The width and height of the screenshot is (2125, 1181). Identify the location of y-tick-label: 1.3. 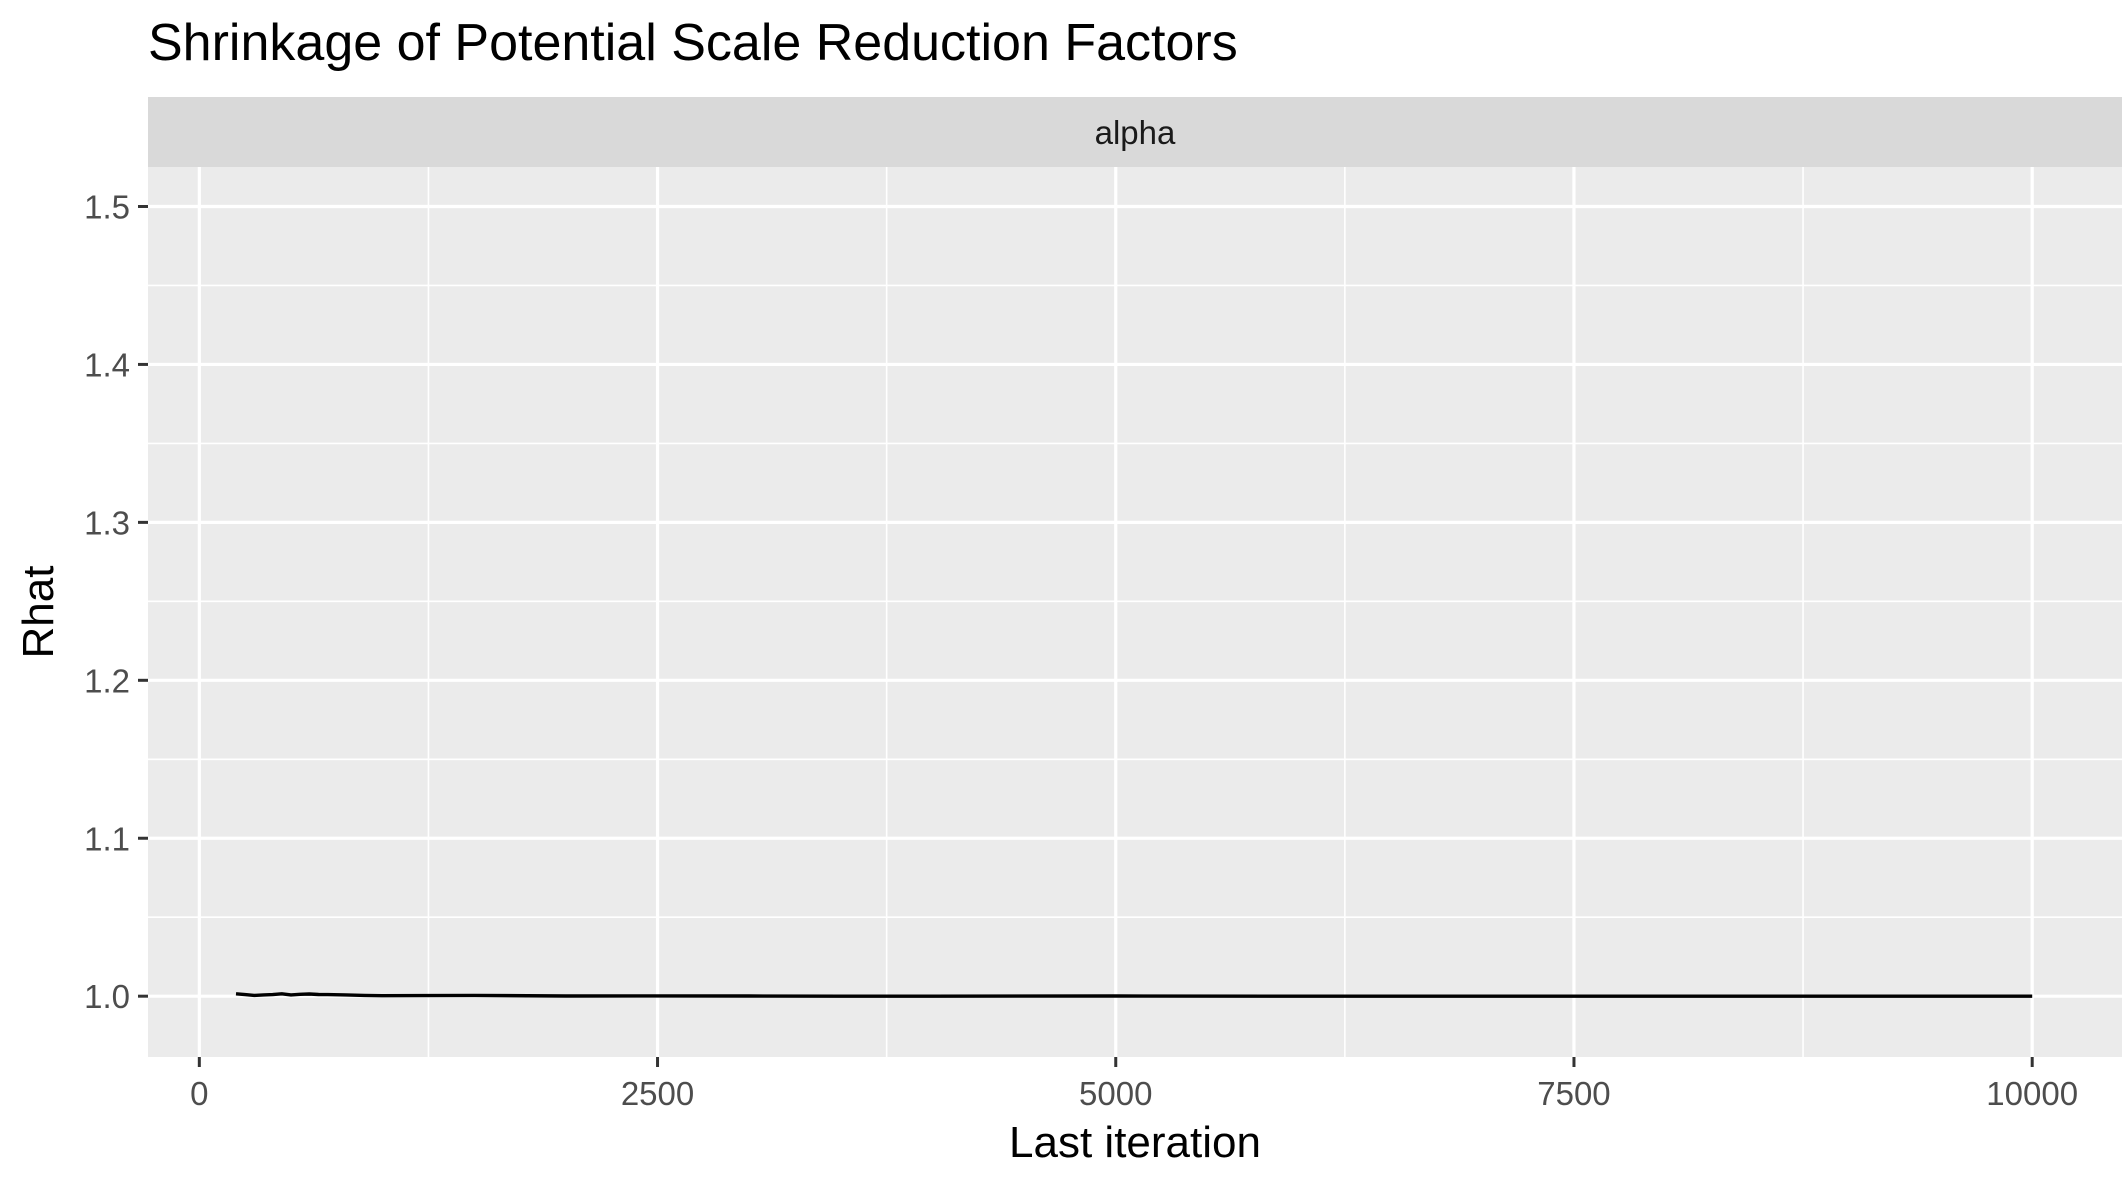
(107, 522).